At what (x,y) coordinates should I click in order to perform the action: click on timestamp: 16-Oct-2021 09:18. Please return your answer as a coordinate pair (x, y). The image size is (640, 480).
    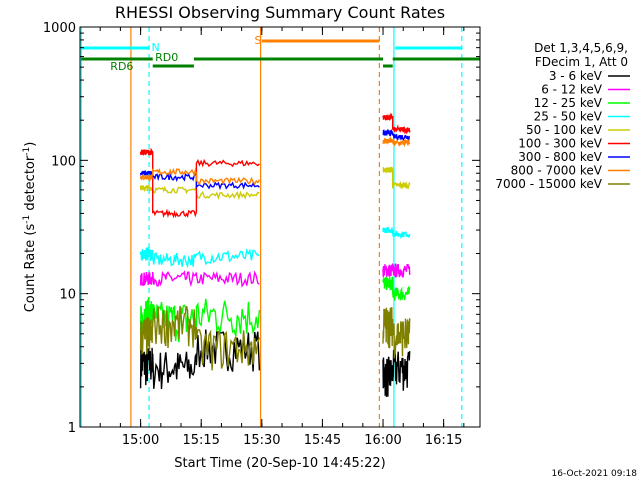
    Looking at the image, I should click on (595, 474).